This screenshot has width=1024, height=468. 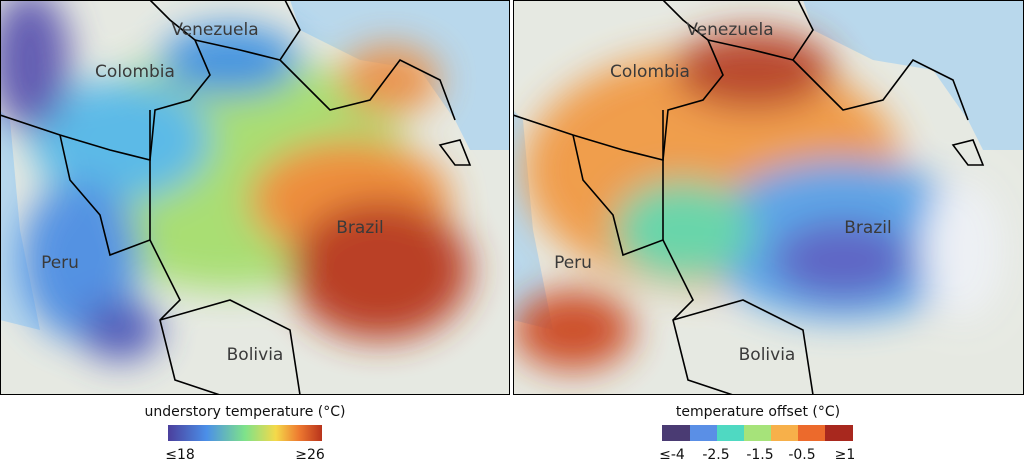 What do you see at coordinates (715, 455) in the screenshot?
I see `legend-tick: -2.5` at bounding box center [715, 455].